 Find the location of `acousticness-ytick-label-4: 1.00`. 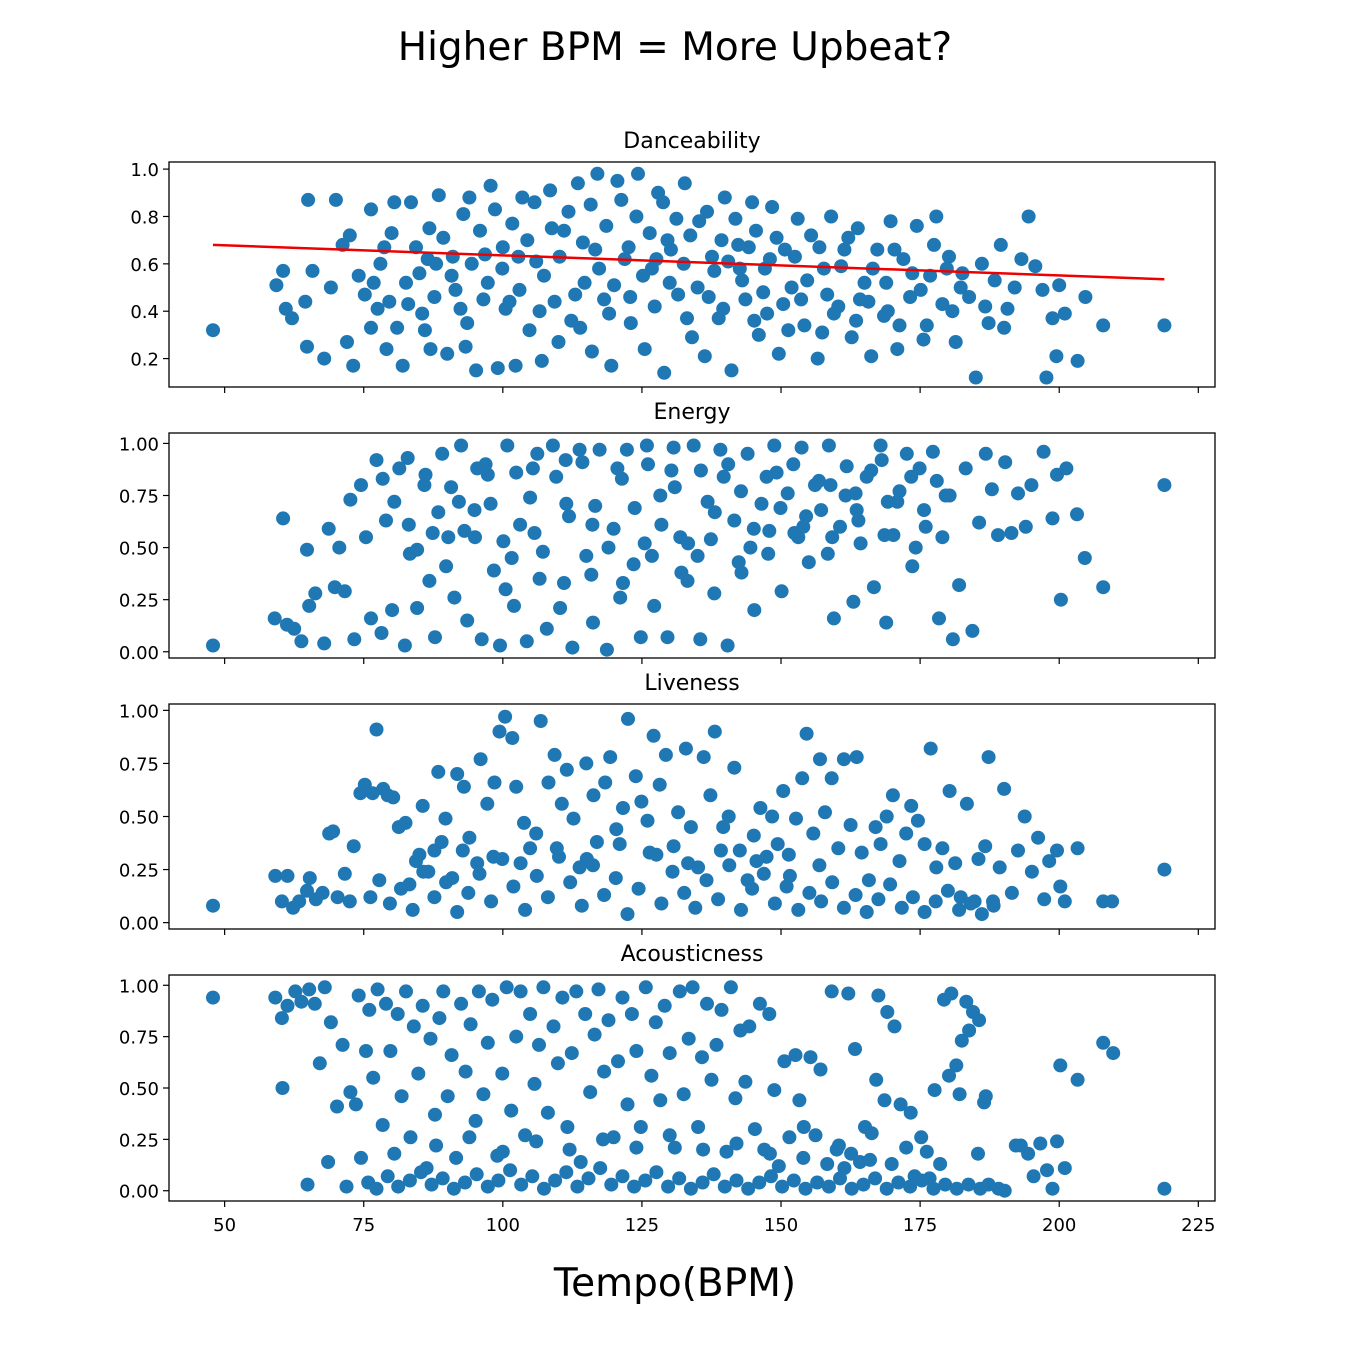

acousticness-ytick-label-4: 1.00 is located at coordinates (139, 986).